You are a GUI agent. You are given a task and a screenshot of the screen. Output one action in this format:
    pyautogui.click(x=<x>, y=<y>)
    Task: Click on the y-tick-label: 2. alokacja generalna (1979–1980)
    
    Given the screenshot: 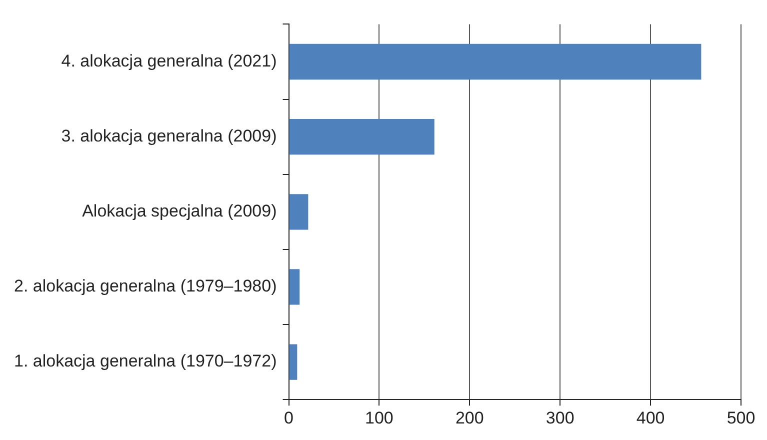 What is the action you would take?
    pyautogui.click(x=145, y=286)
    